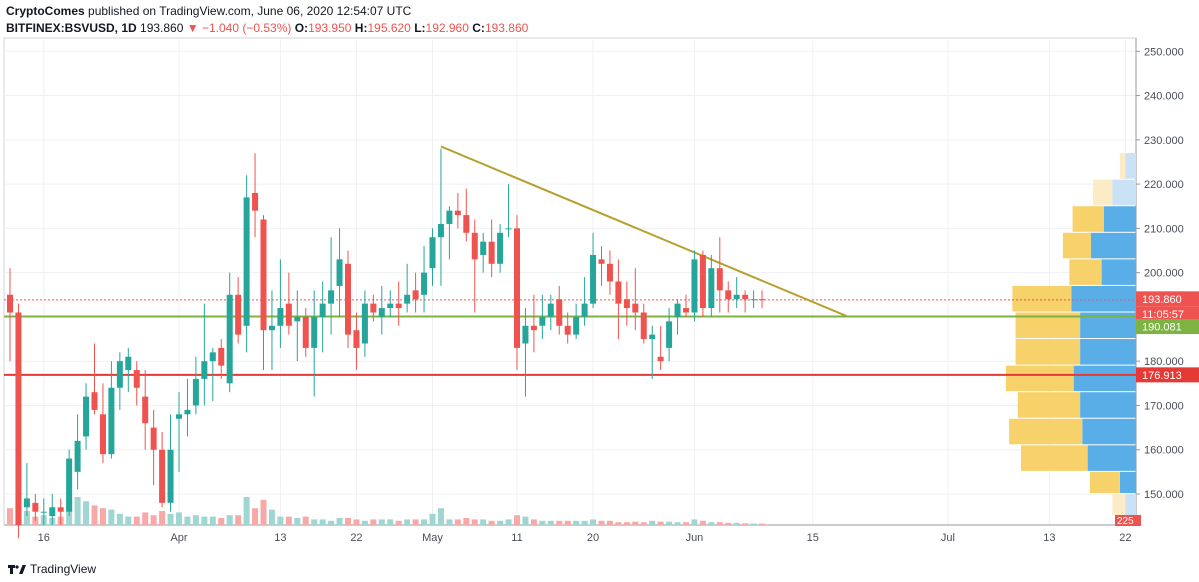  I want to click on symbol-label: BITFINEX:BSVUSD, 1D, so click(71, 28).